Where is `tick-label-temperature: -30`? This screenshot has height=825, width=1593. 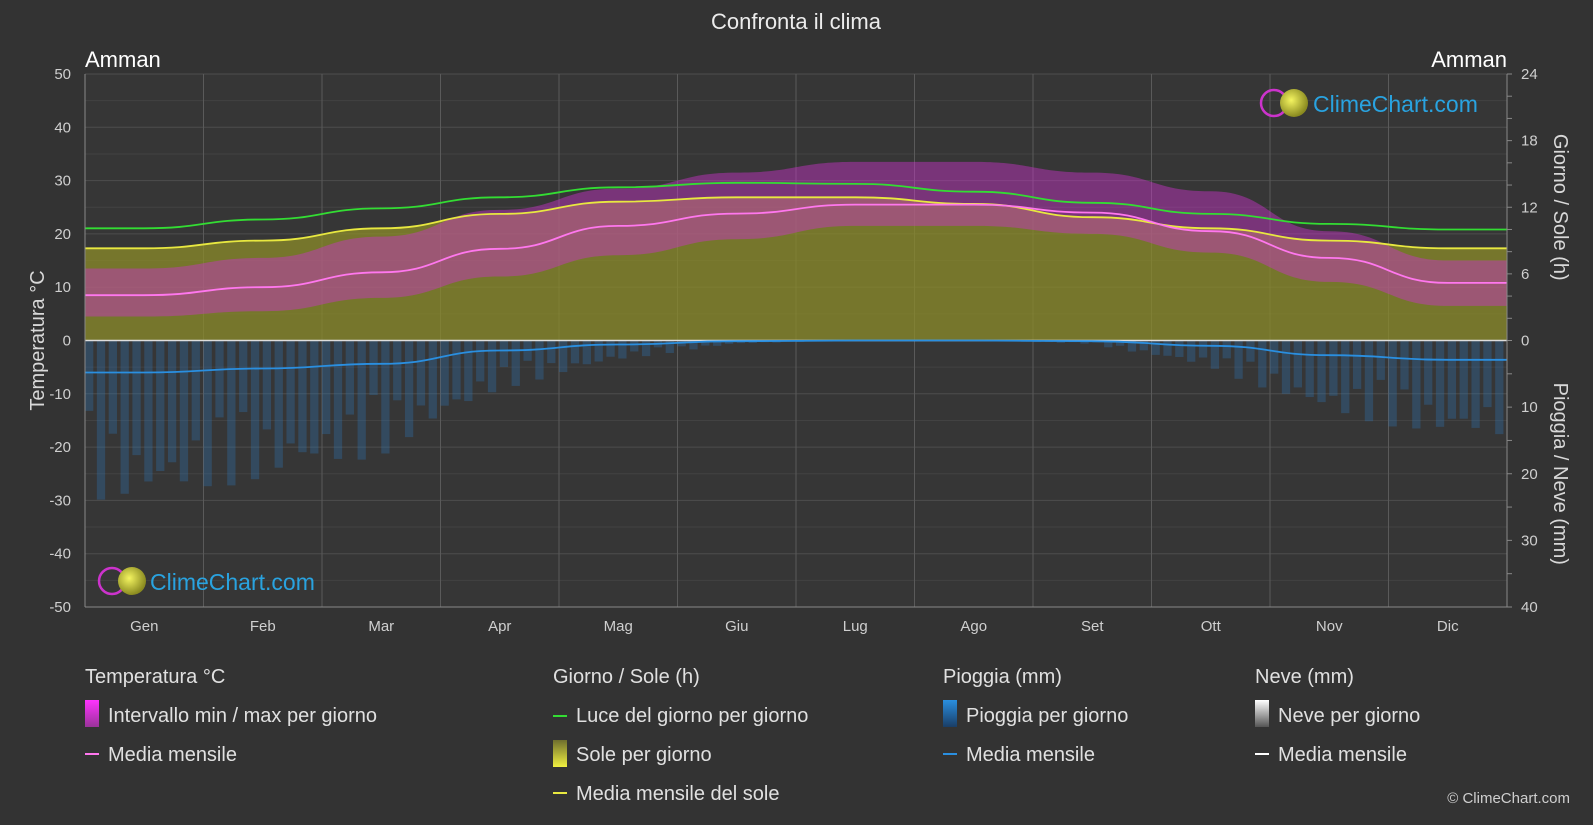
tick-label-temperature: -30 is located at coordinates (60, 500).